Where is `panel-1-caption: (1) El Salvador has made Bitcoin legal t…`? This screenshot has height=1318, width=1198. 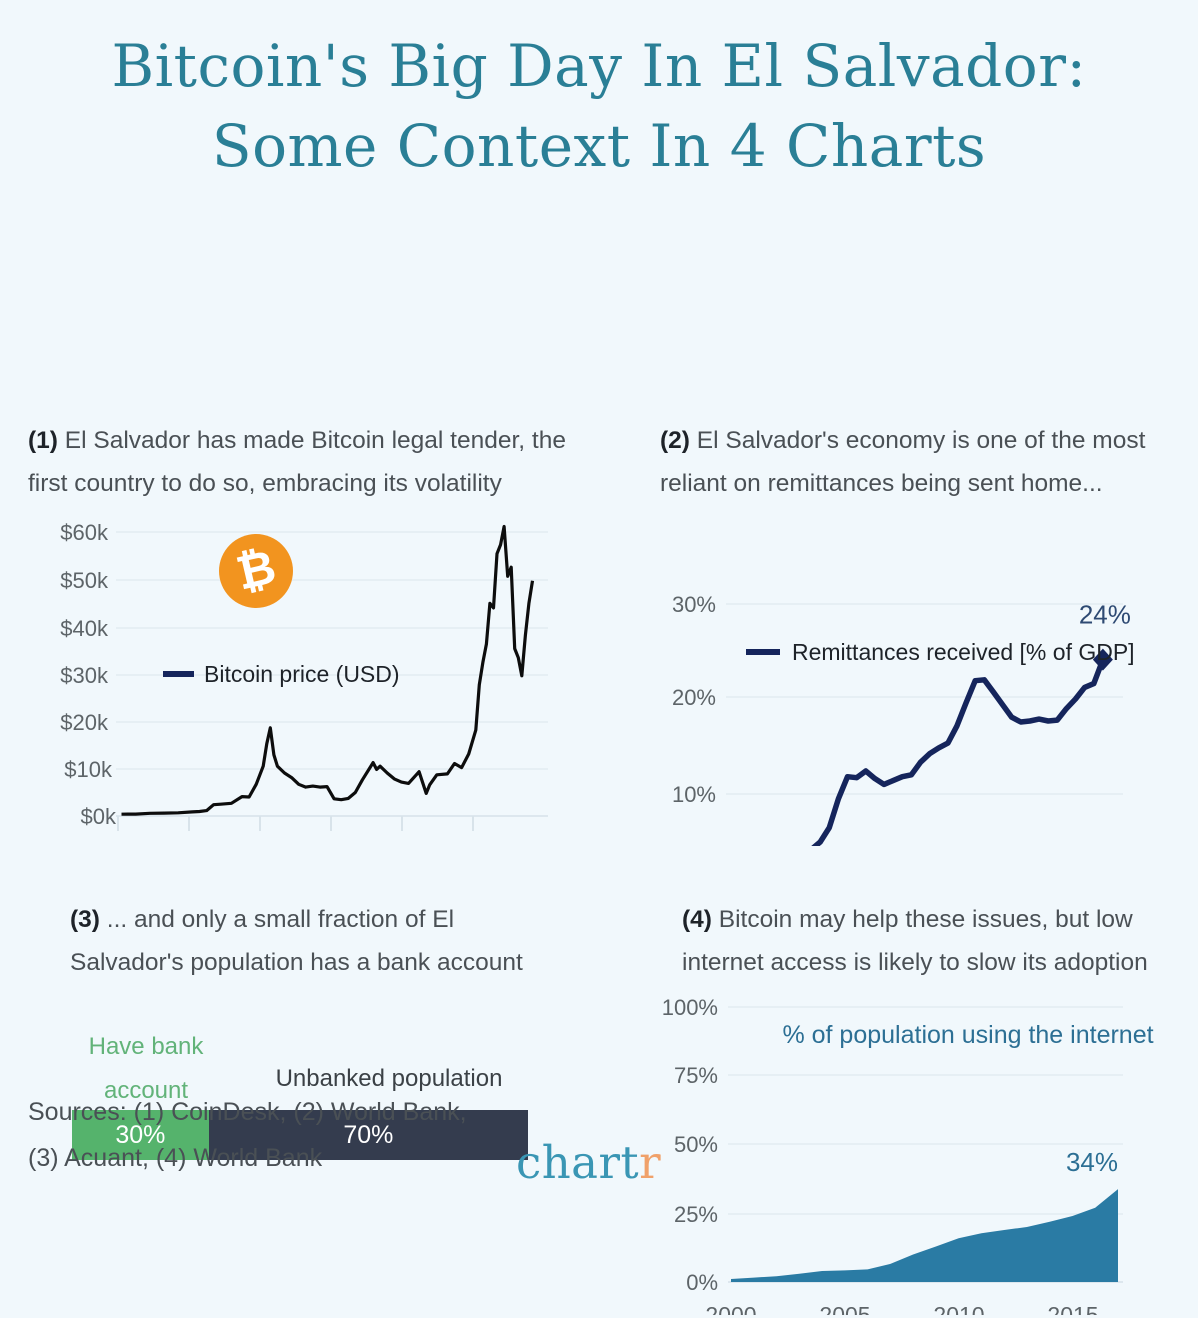 panel-1-caption: (1) El Salvador has made Bitcoin legal t… is located at coordinates (300, 462).